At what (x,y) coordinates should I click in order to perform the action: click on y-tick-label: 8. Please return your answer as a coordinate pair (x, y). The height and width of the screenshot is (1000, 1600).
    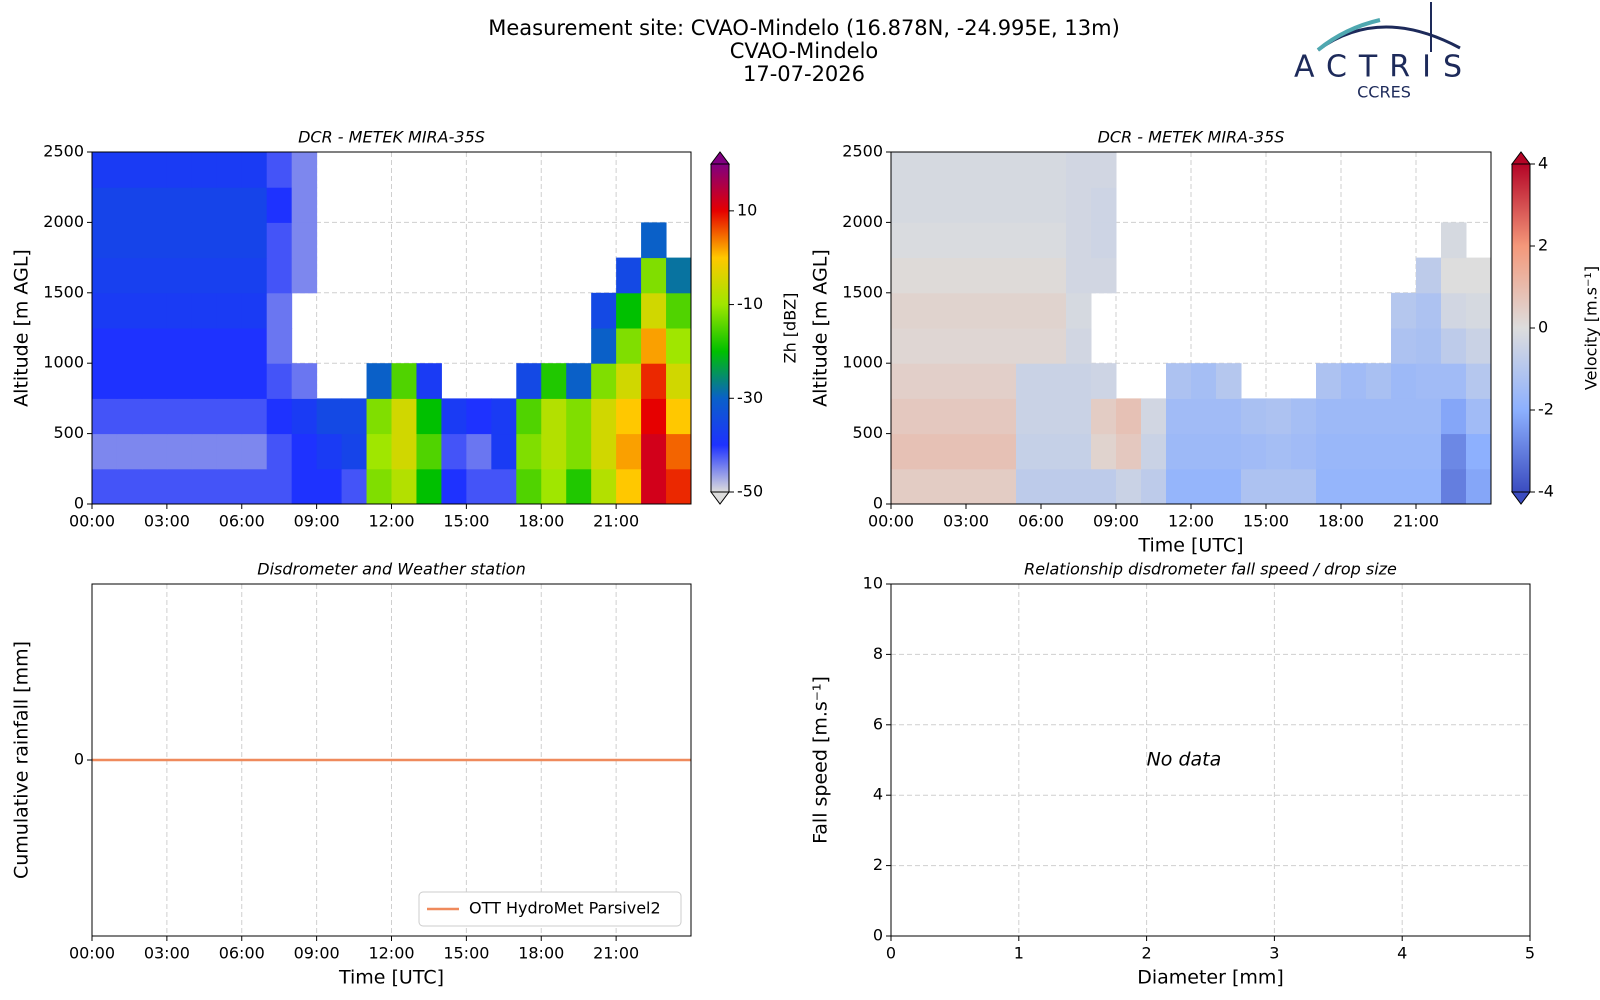
    Looking at the image, I should click on (878, 653).